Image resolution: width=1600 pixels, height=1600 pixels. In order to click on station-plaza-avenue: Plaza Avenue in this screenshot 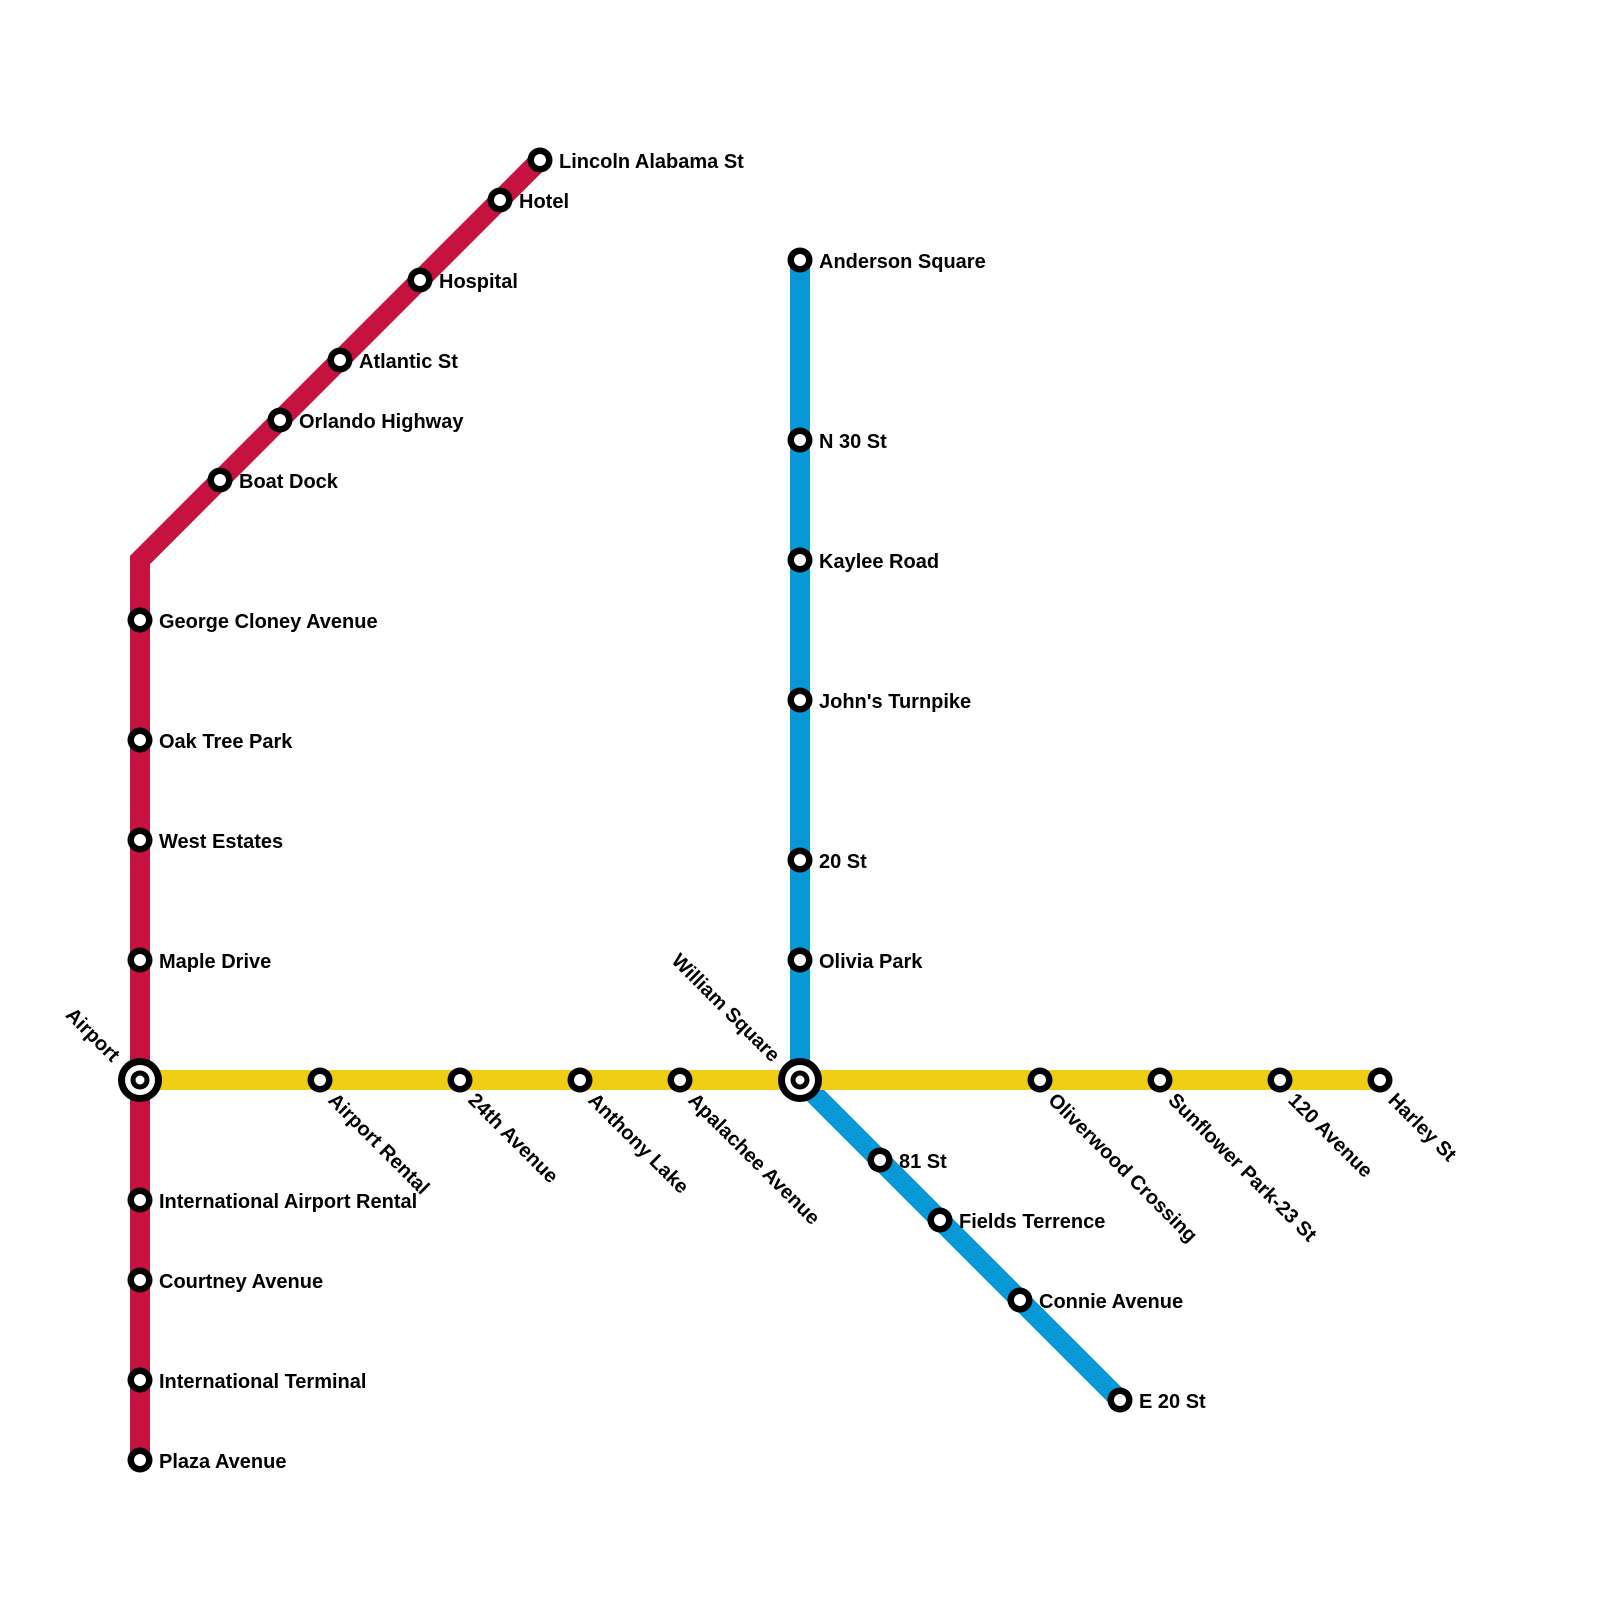, I will do `click(207, 1460)`.